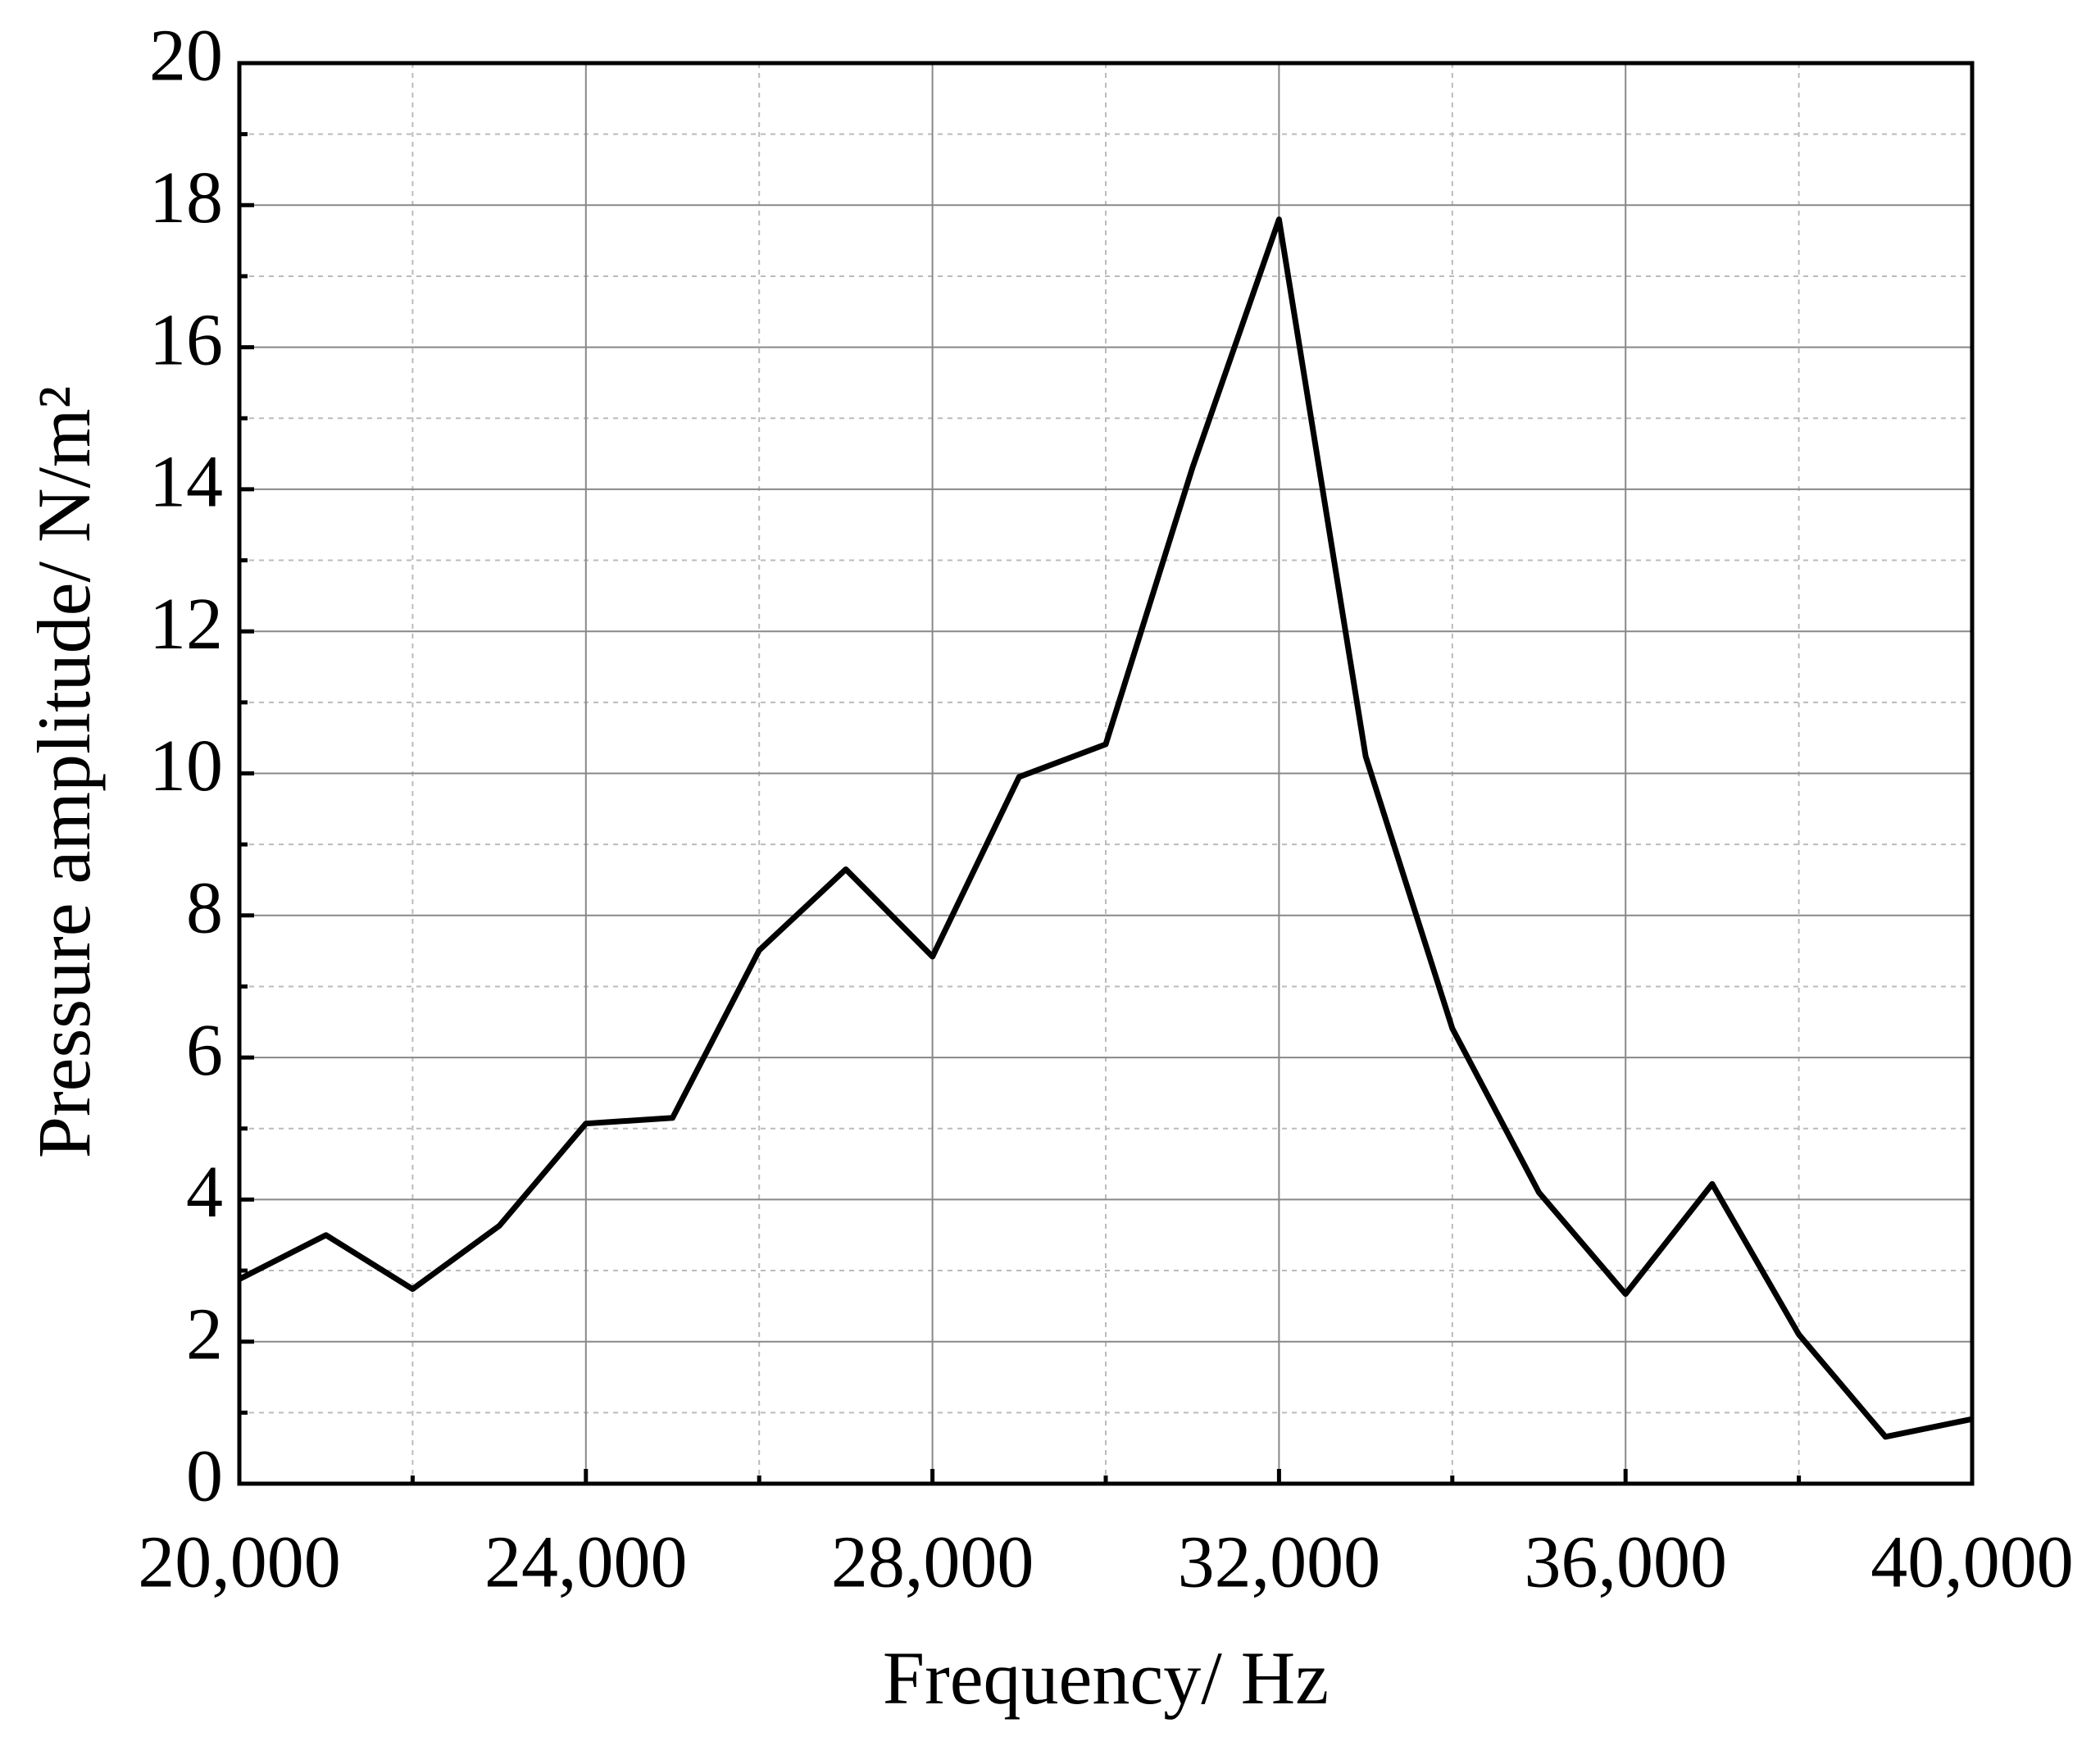  What do you see at coordinates (186, 56) in the screenshot?
I see `y-tick-label: 20` at bounding box center [186, 56].